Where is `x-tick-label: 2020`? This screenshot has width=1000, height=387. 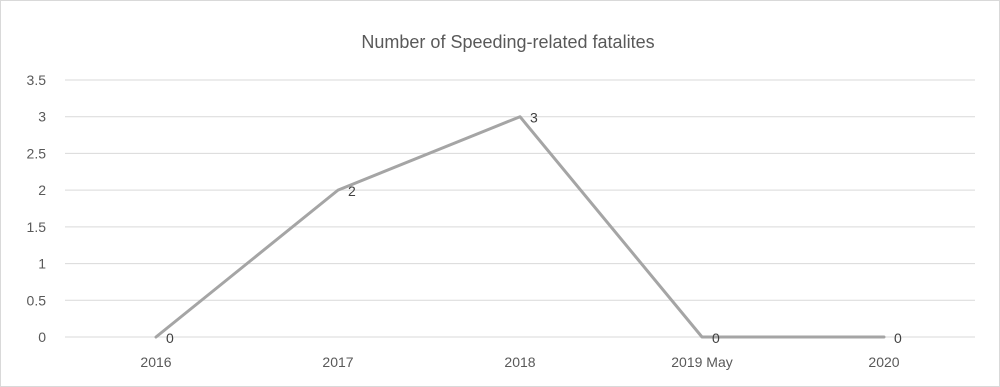
x-tick-label: 2020 is located at coordinates (883, 362).